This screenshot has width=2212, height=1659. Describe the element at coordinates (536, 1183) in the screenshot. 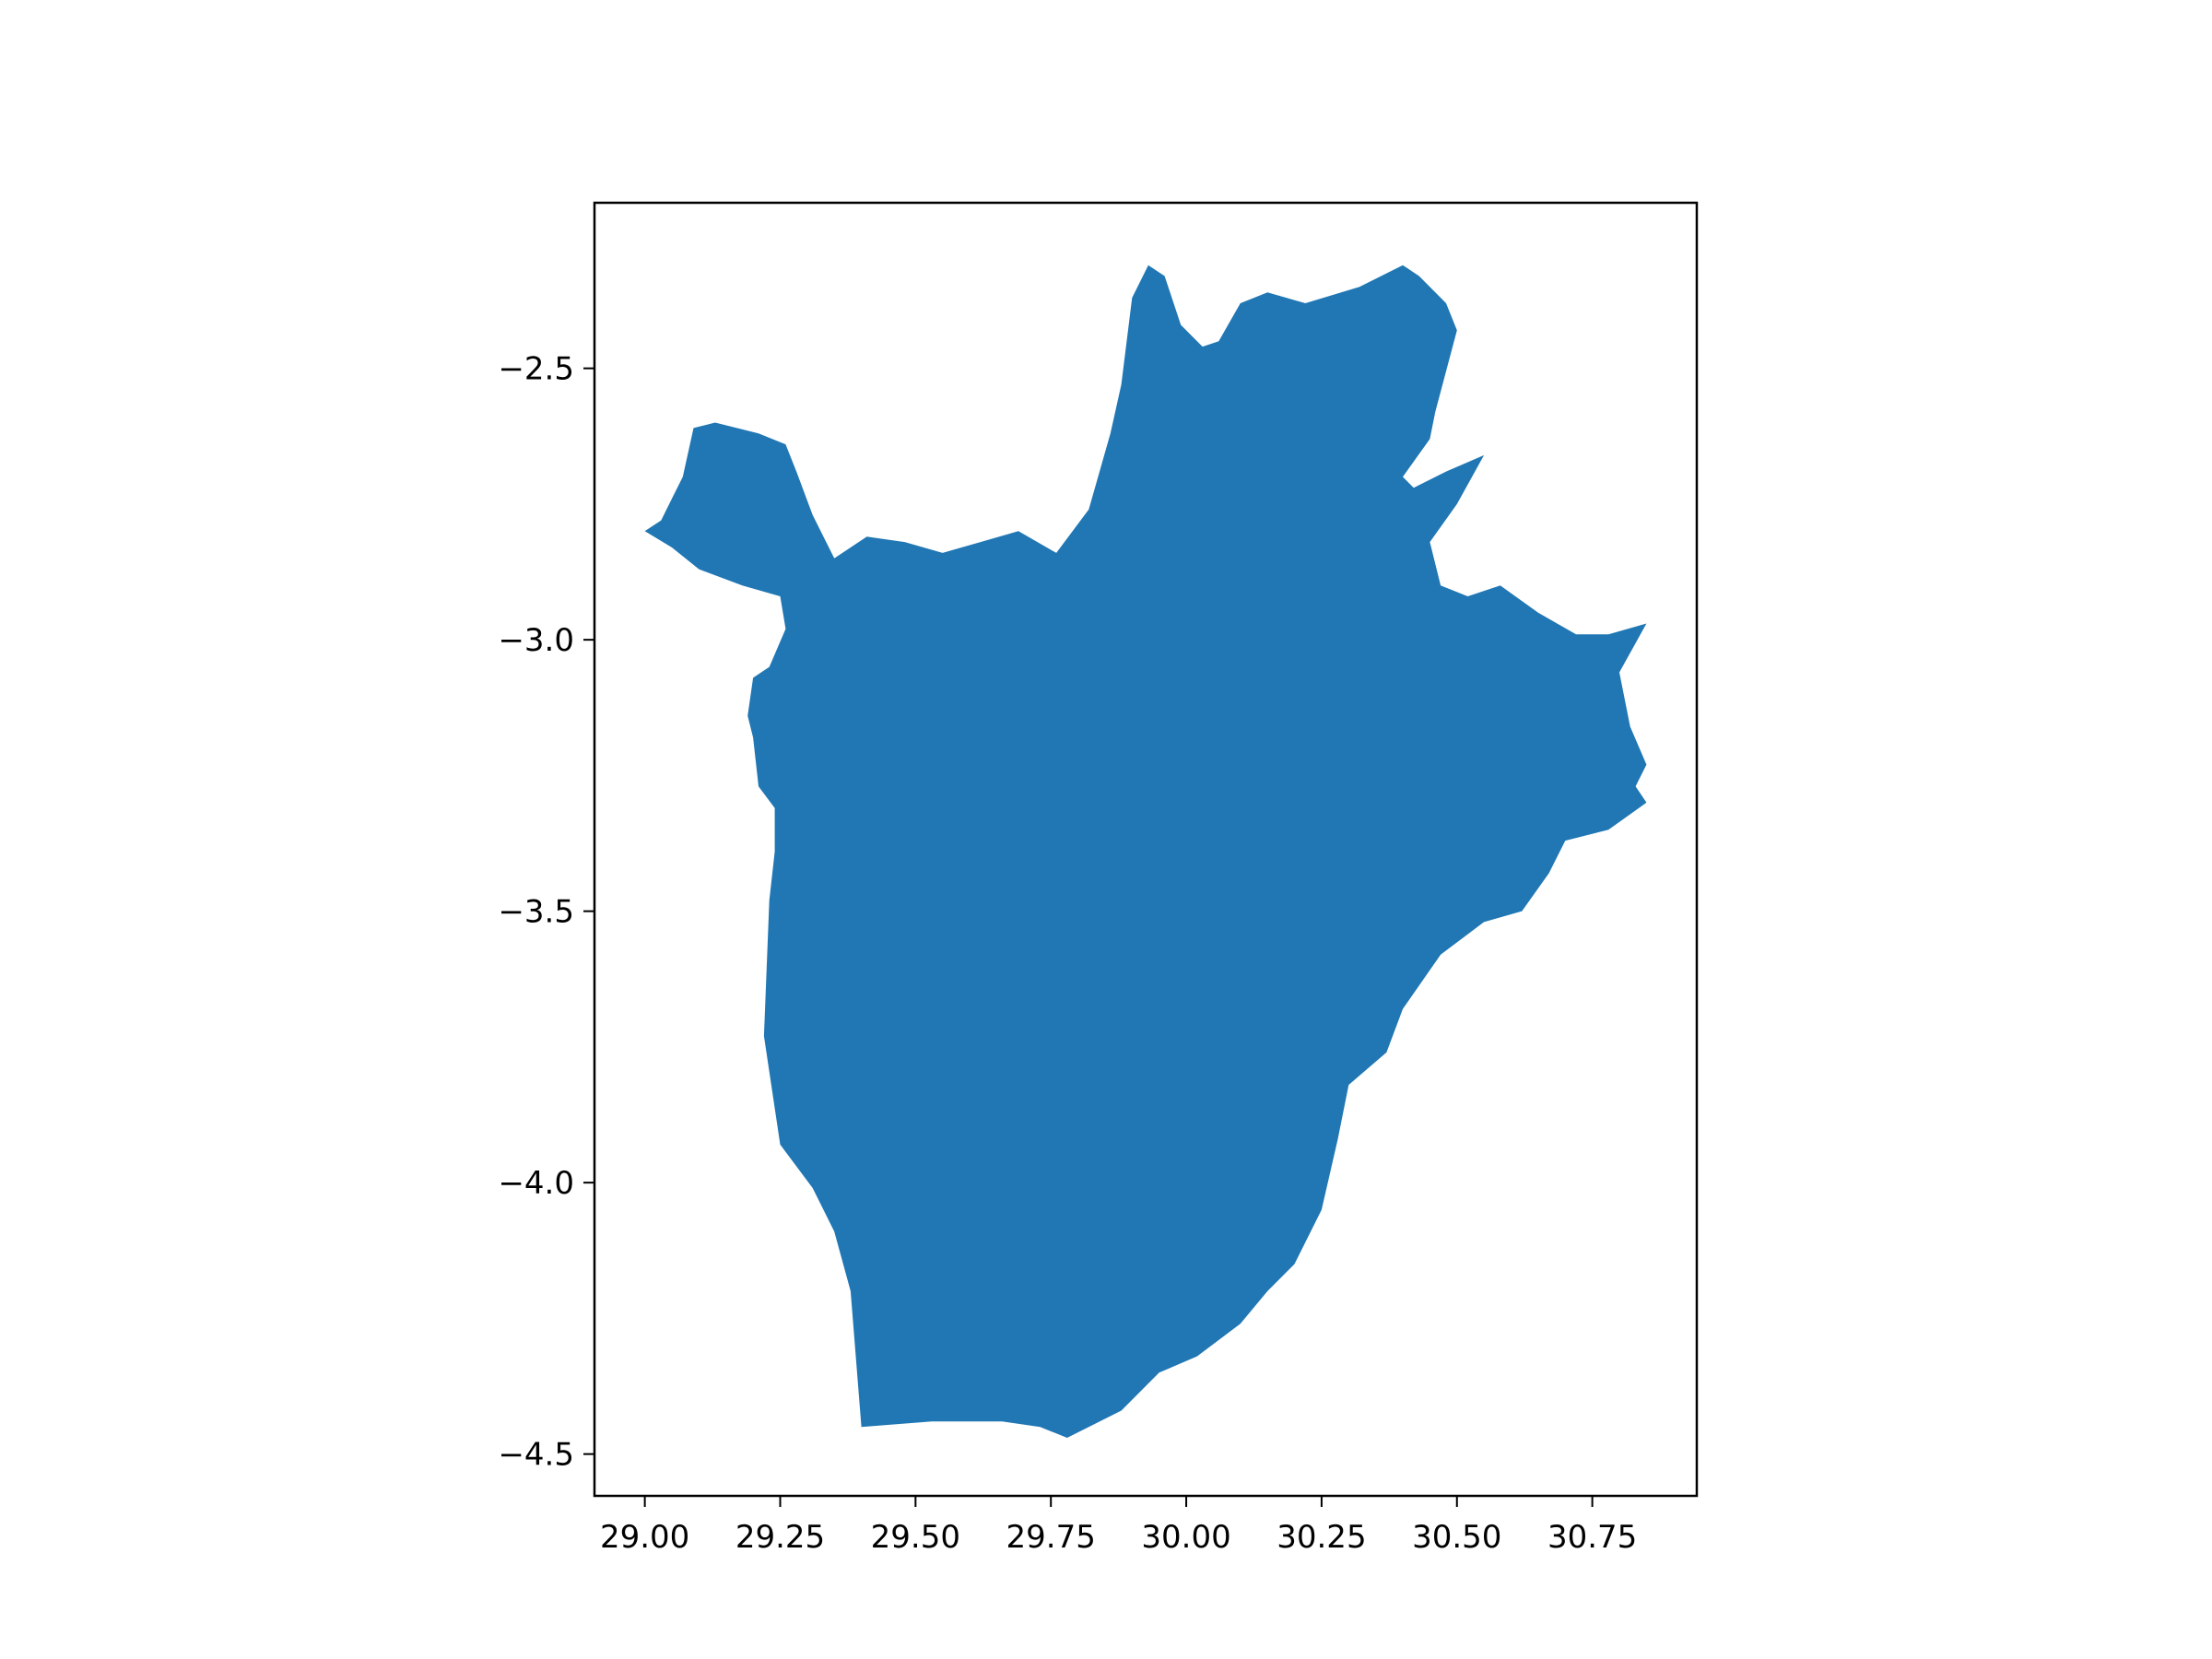

I see `y-tick-label: −4.0` at that location.